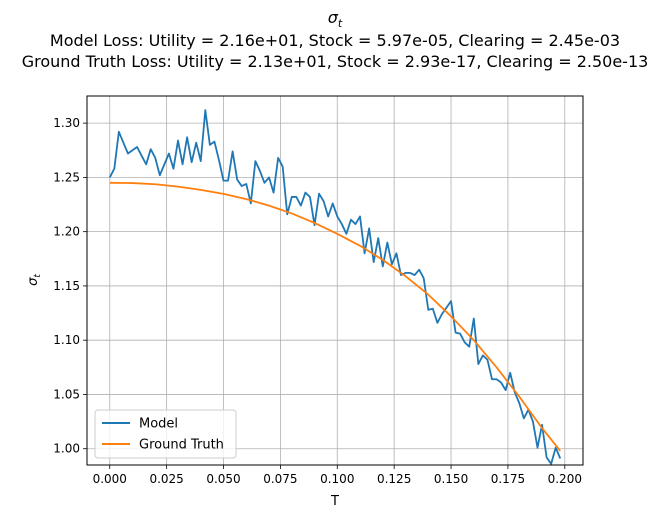 The width and height of the screenshot is (670, 517). I want to click on y-axis-label-symbol: σ, so click(33, 281).